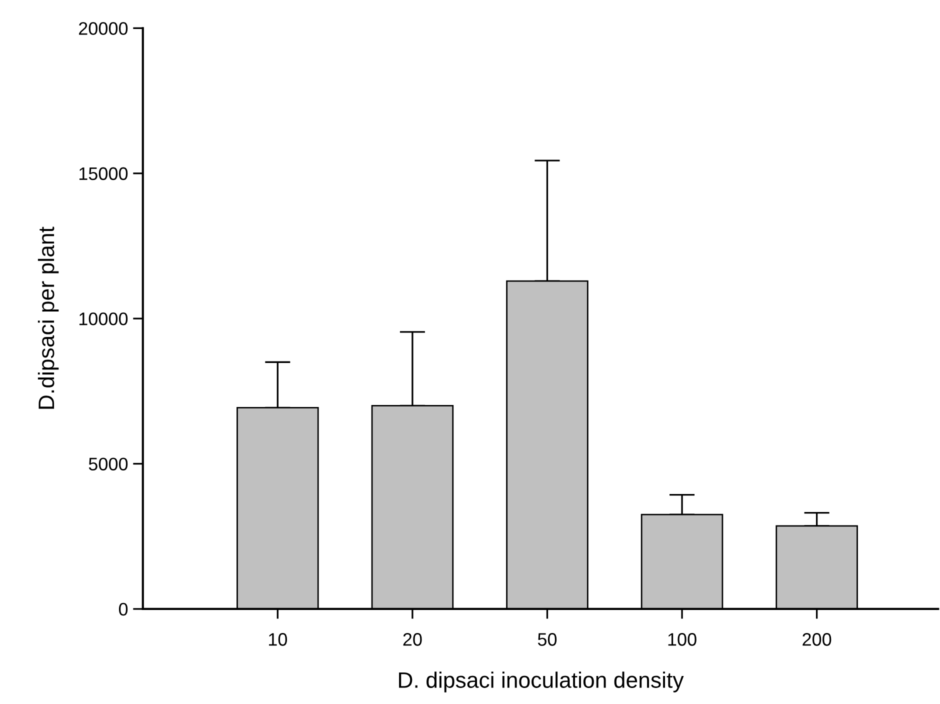  What do you see at coordinates (103, 319) in the screenshot?
I see `y-tick-label: 10000` at bounding box center [103, 319].